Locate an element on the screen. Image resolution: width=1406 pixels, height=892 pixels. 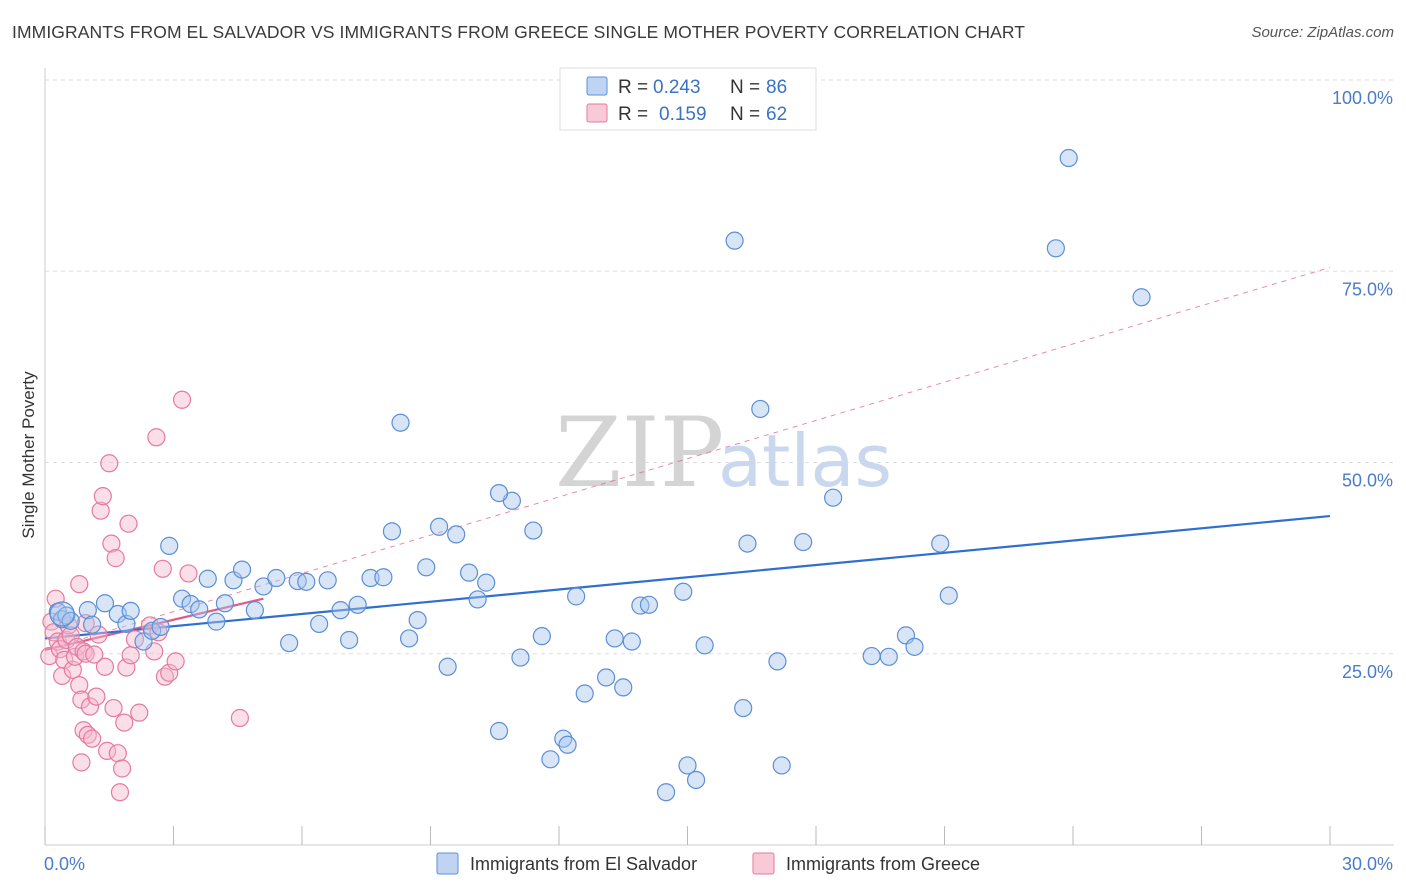
watermark-atlas: atlas is located at coordinates (805, 461).